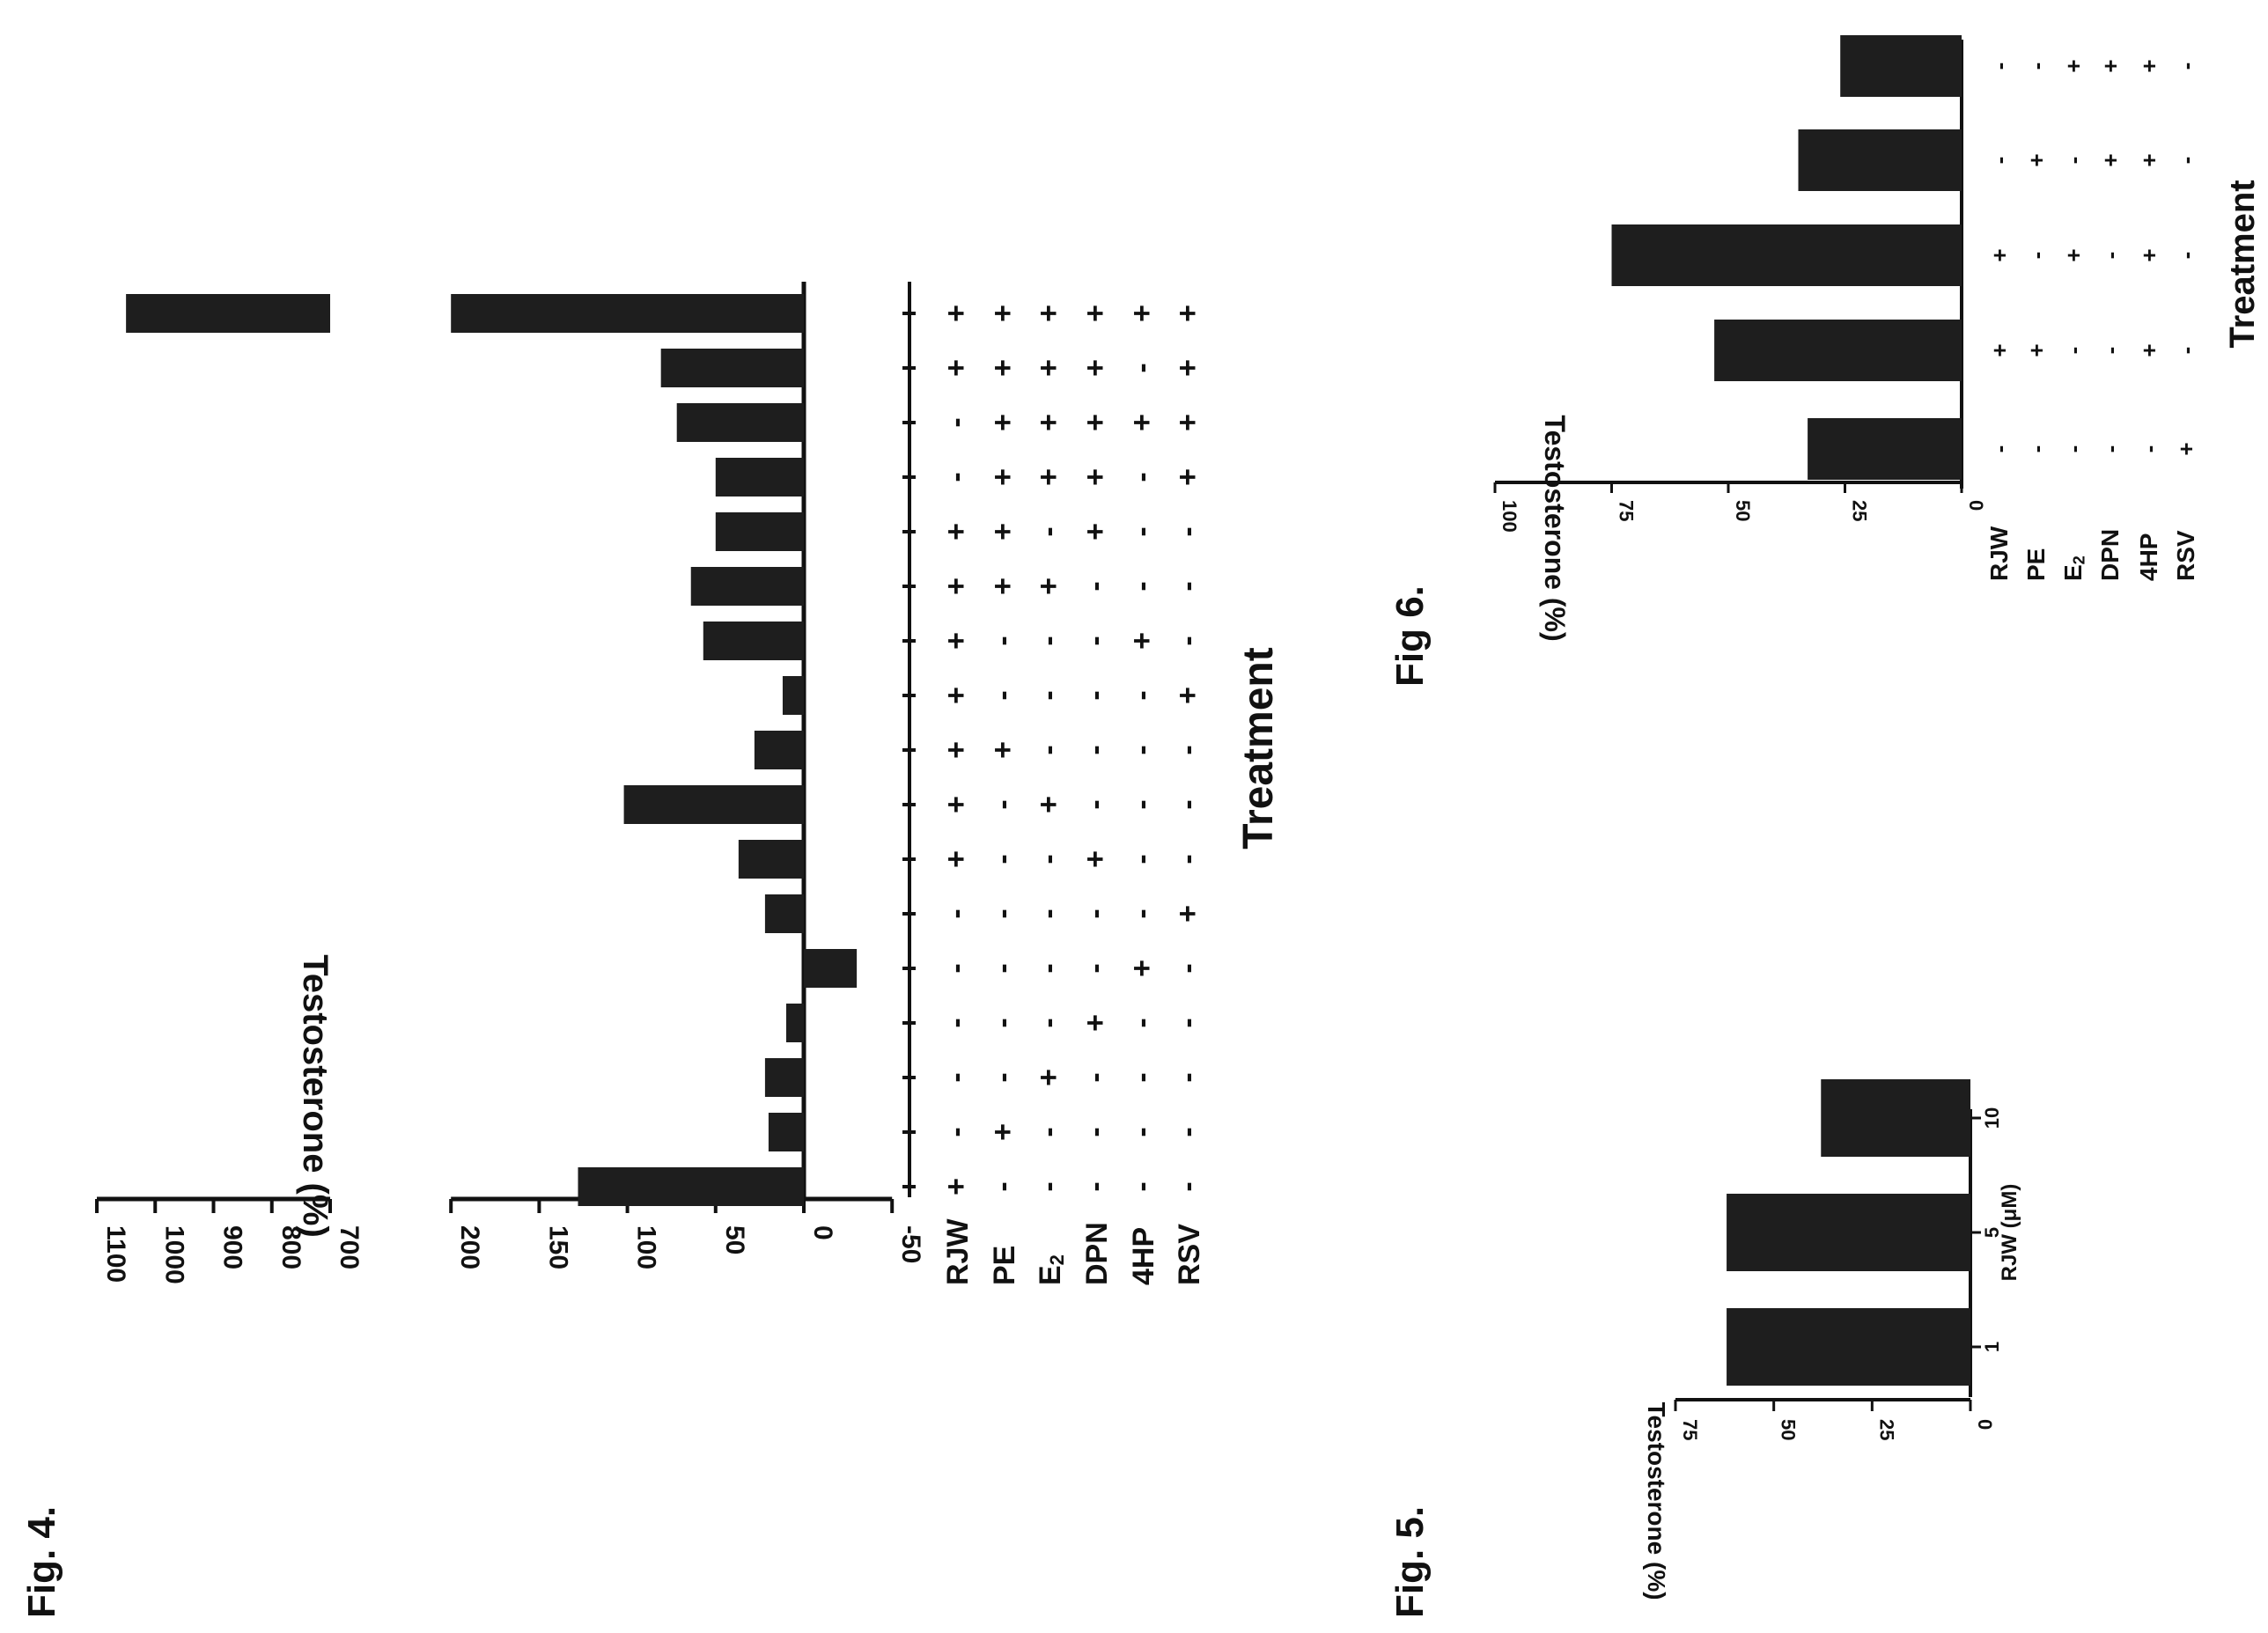 The image size is (2268, 1633). I want to click on fig4-value-tick-label: -50, so click(910, 1244).